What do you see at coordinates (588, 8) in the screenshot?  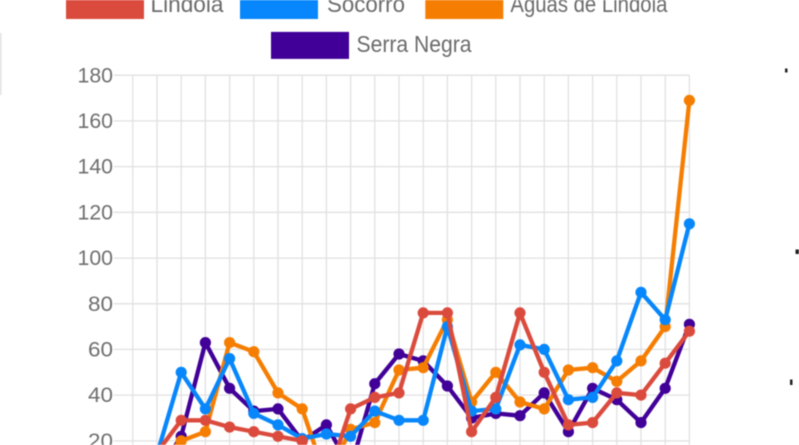 I see `svg-text: Águas de Lindóia` at bounding box center [588, 8].